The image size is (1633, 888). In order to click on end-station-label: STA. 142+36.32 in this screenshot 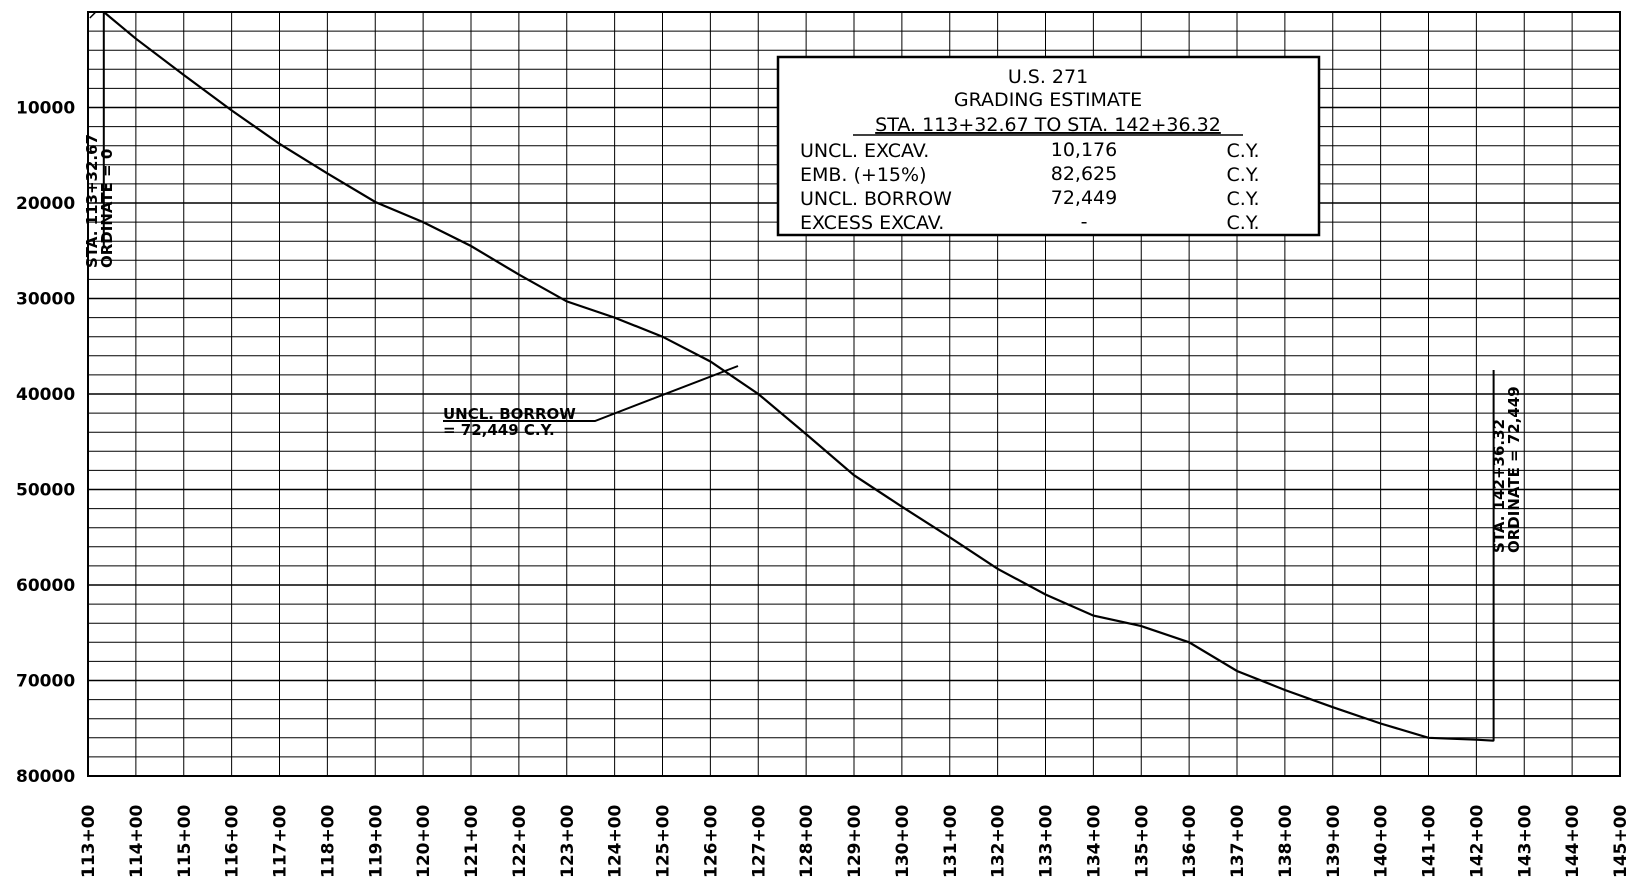, I will do `click(1499, 486)`.